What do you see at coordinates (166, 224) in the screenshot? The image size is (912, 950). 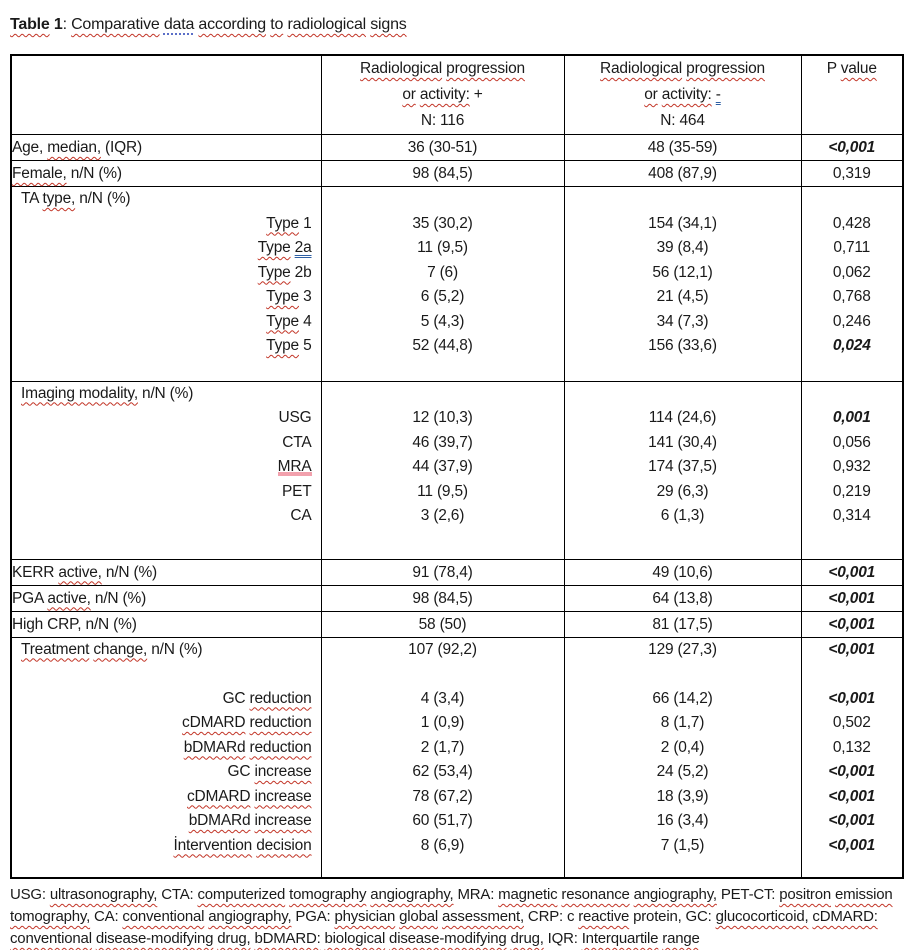 I see `row-label: Type 1` at bounding box center [166, 224].